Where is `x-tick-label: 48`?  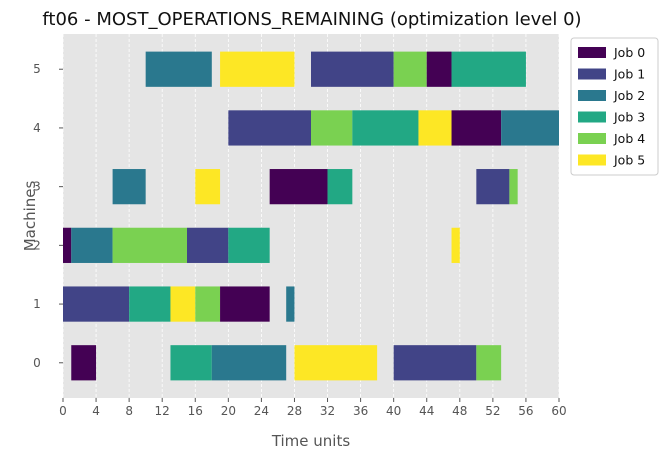
x-tick-label: 48 is located at coordinates (459, 411).